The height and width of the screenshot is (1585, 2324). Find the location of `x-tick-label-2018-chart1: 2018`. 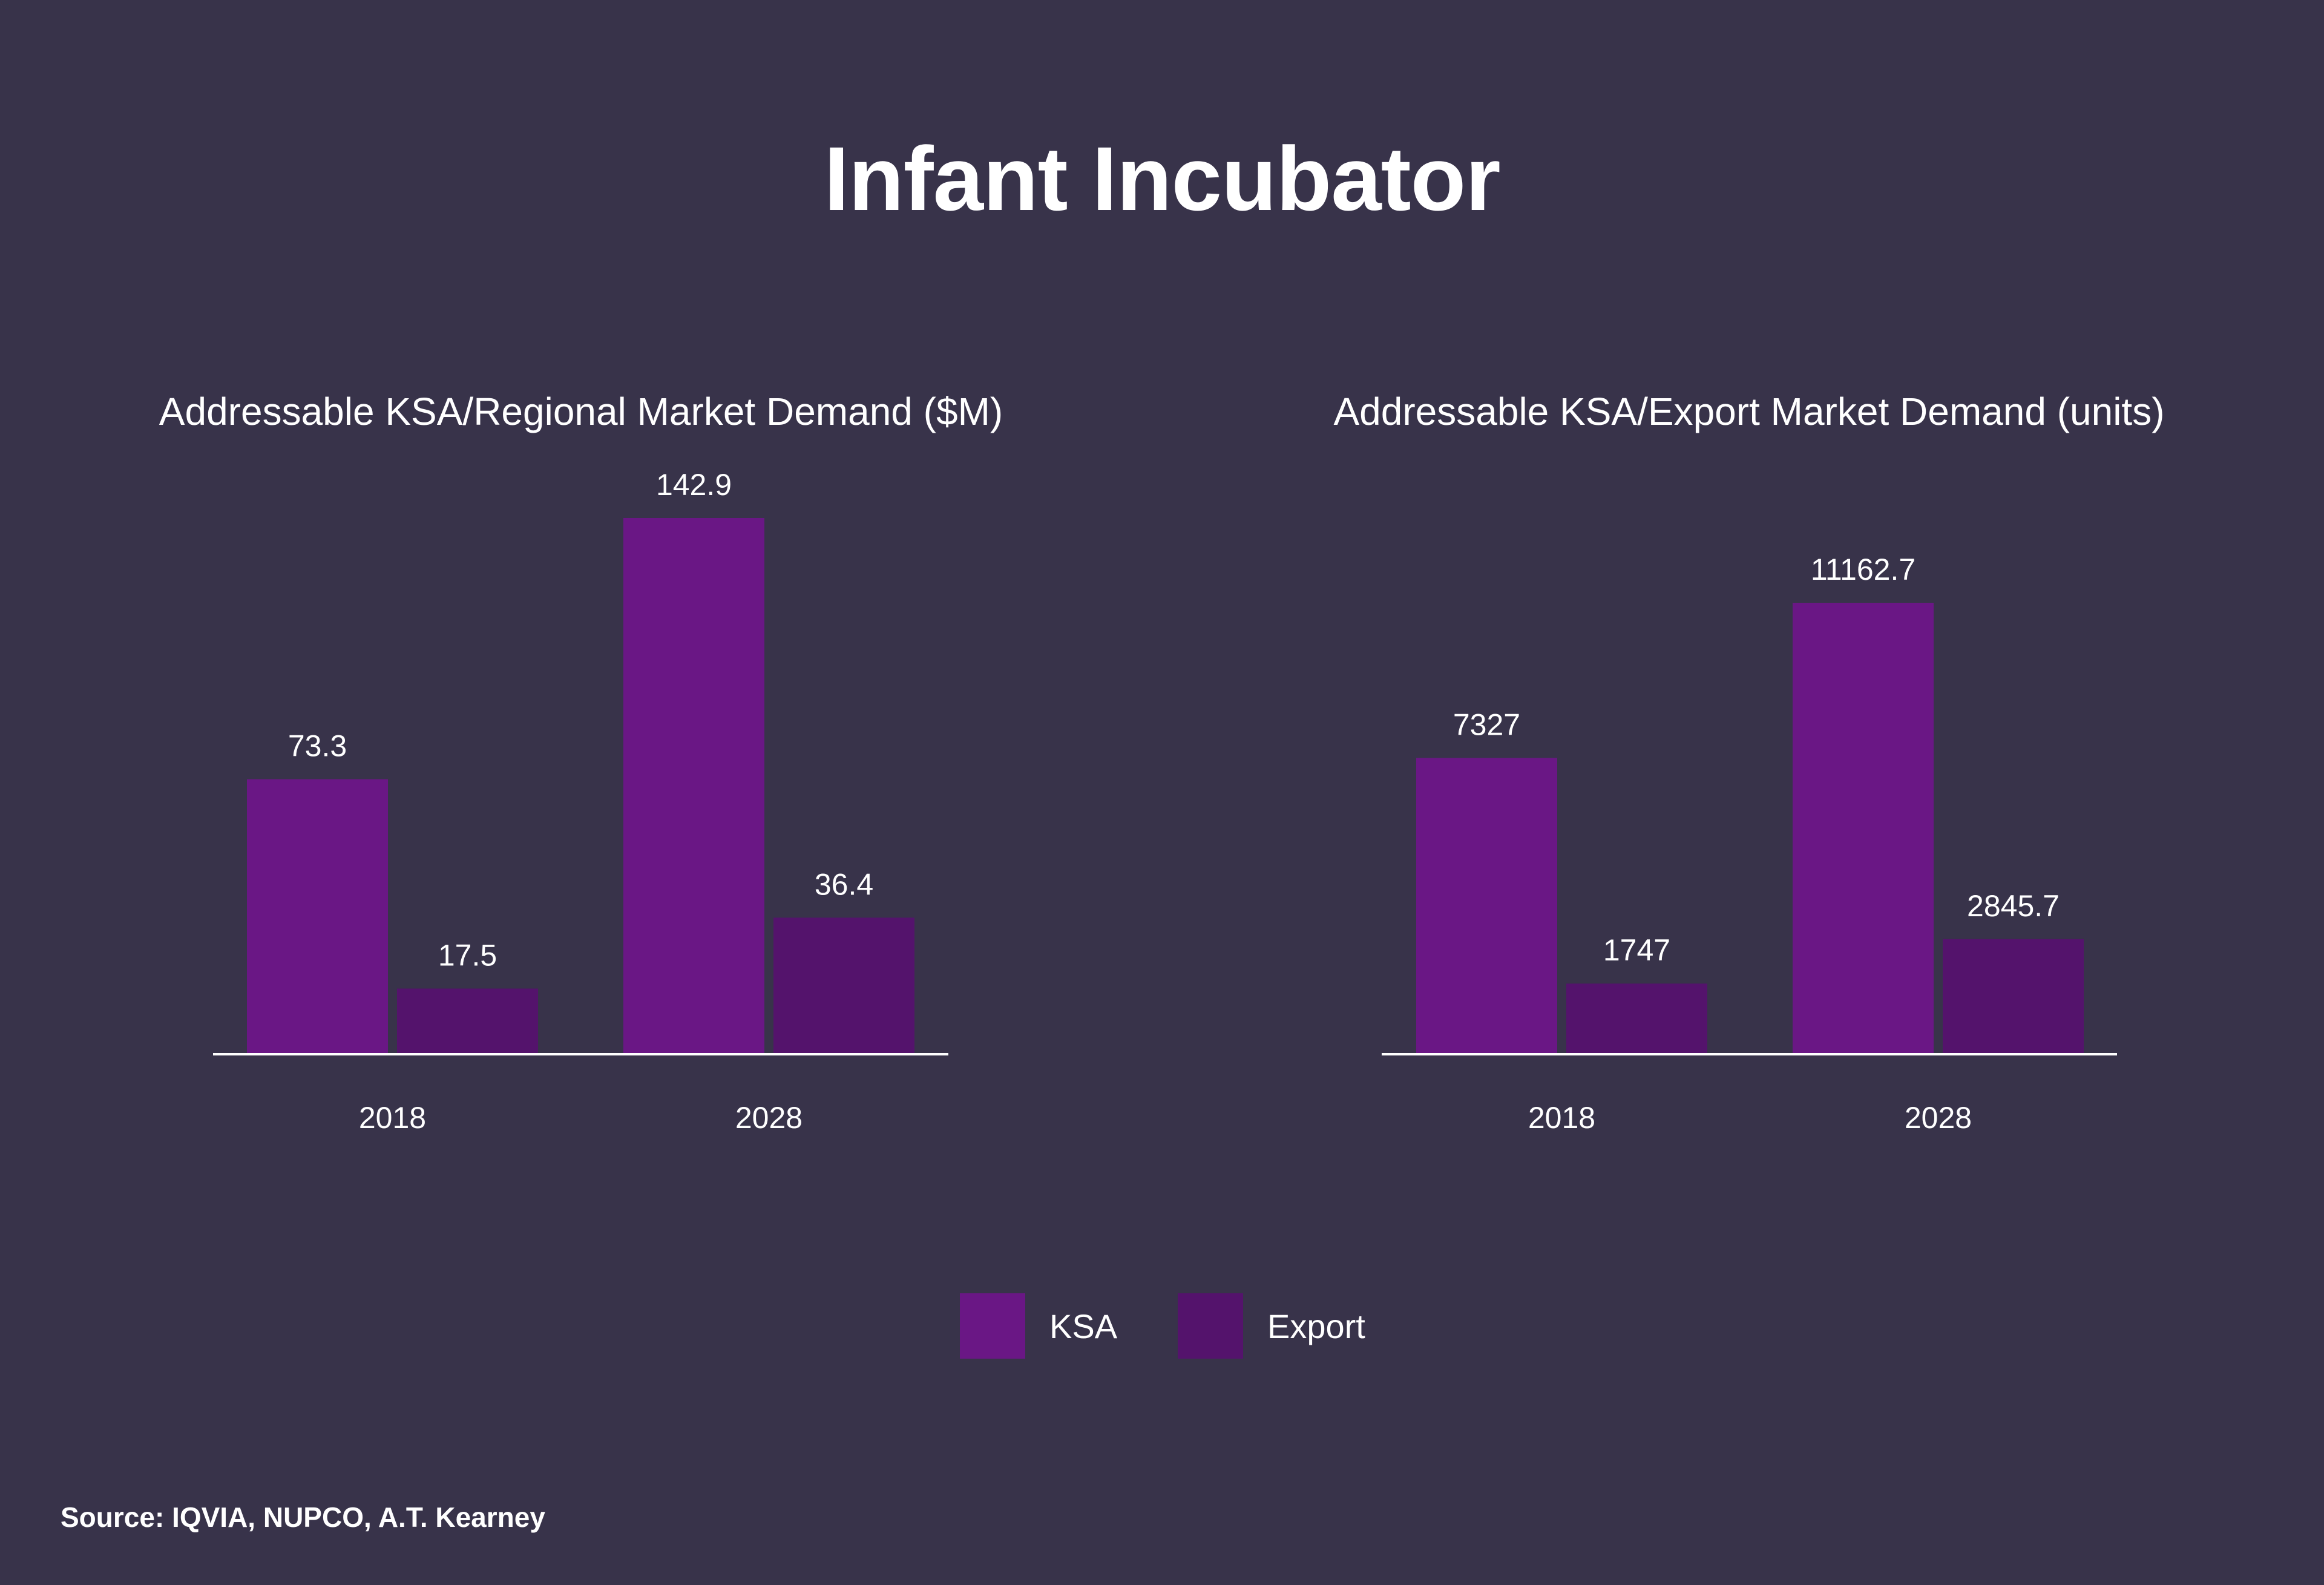

x-tick-label-2018-chart1: 2018 is located at coordinates (392, 1118).